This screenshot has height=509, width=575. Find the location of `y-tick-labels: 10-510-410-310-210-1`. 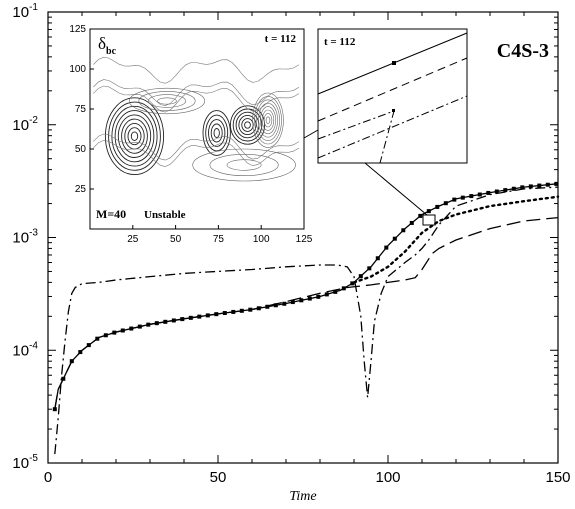

y-tick-labels: 10-510-410-310-210-1 is located at coordinates (25, 237).